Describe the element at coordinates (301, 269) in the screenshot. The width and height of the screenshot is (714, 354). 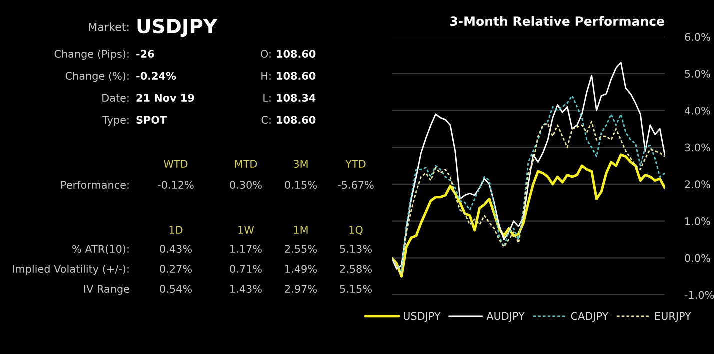
I see `text: 1.49%` at that location.